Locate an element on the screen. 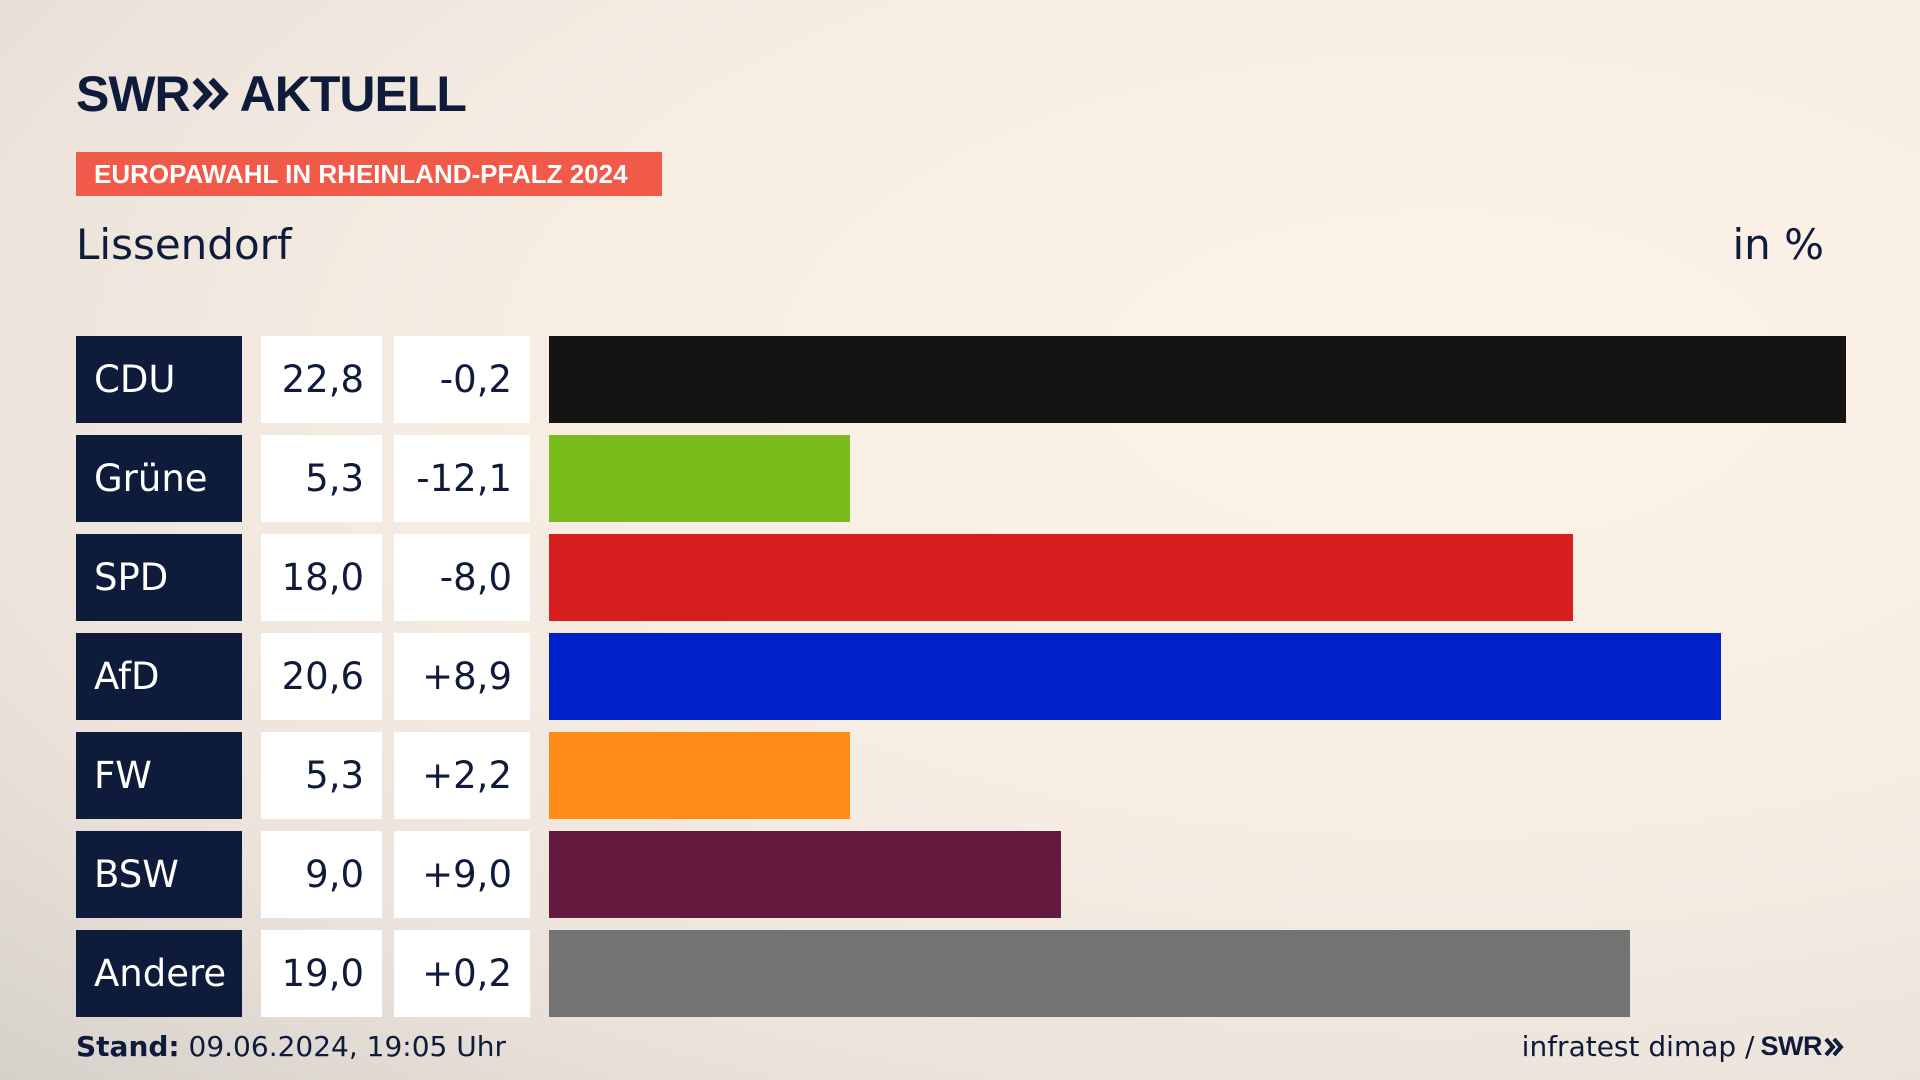 The width and height of the screenshot is (1920, 1080). timestamp: Stand: 09.06.2024, 19:05 Uhr is located at coordinates (291, 1046).